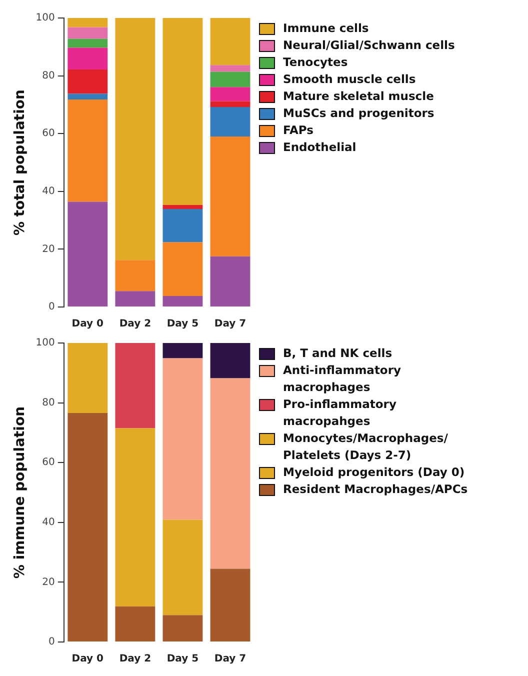  Describe the element at coordinates (326, 28) in the screenshot. I see `legend-label: Immune cells` at that location.